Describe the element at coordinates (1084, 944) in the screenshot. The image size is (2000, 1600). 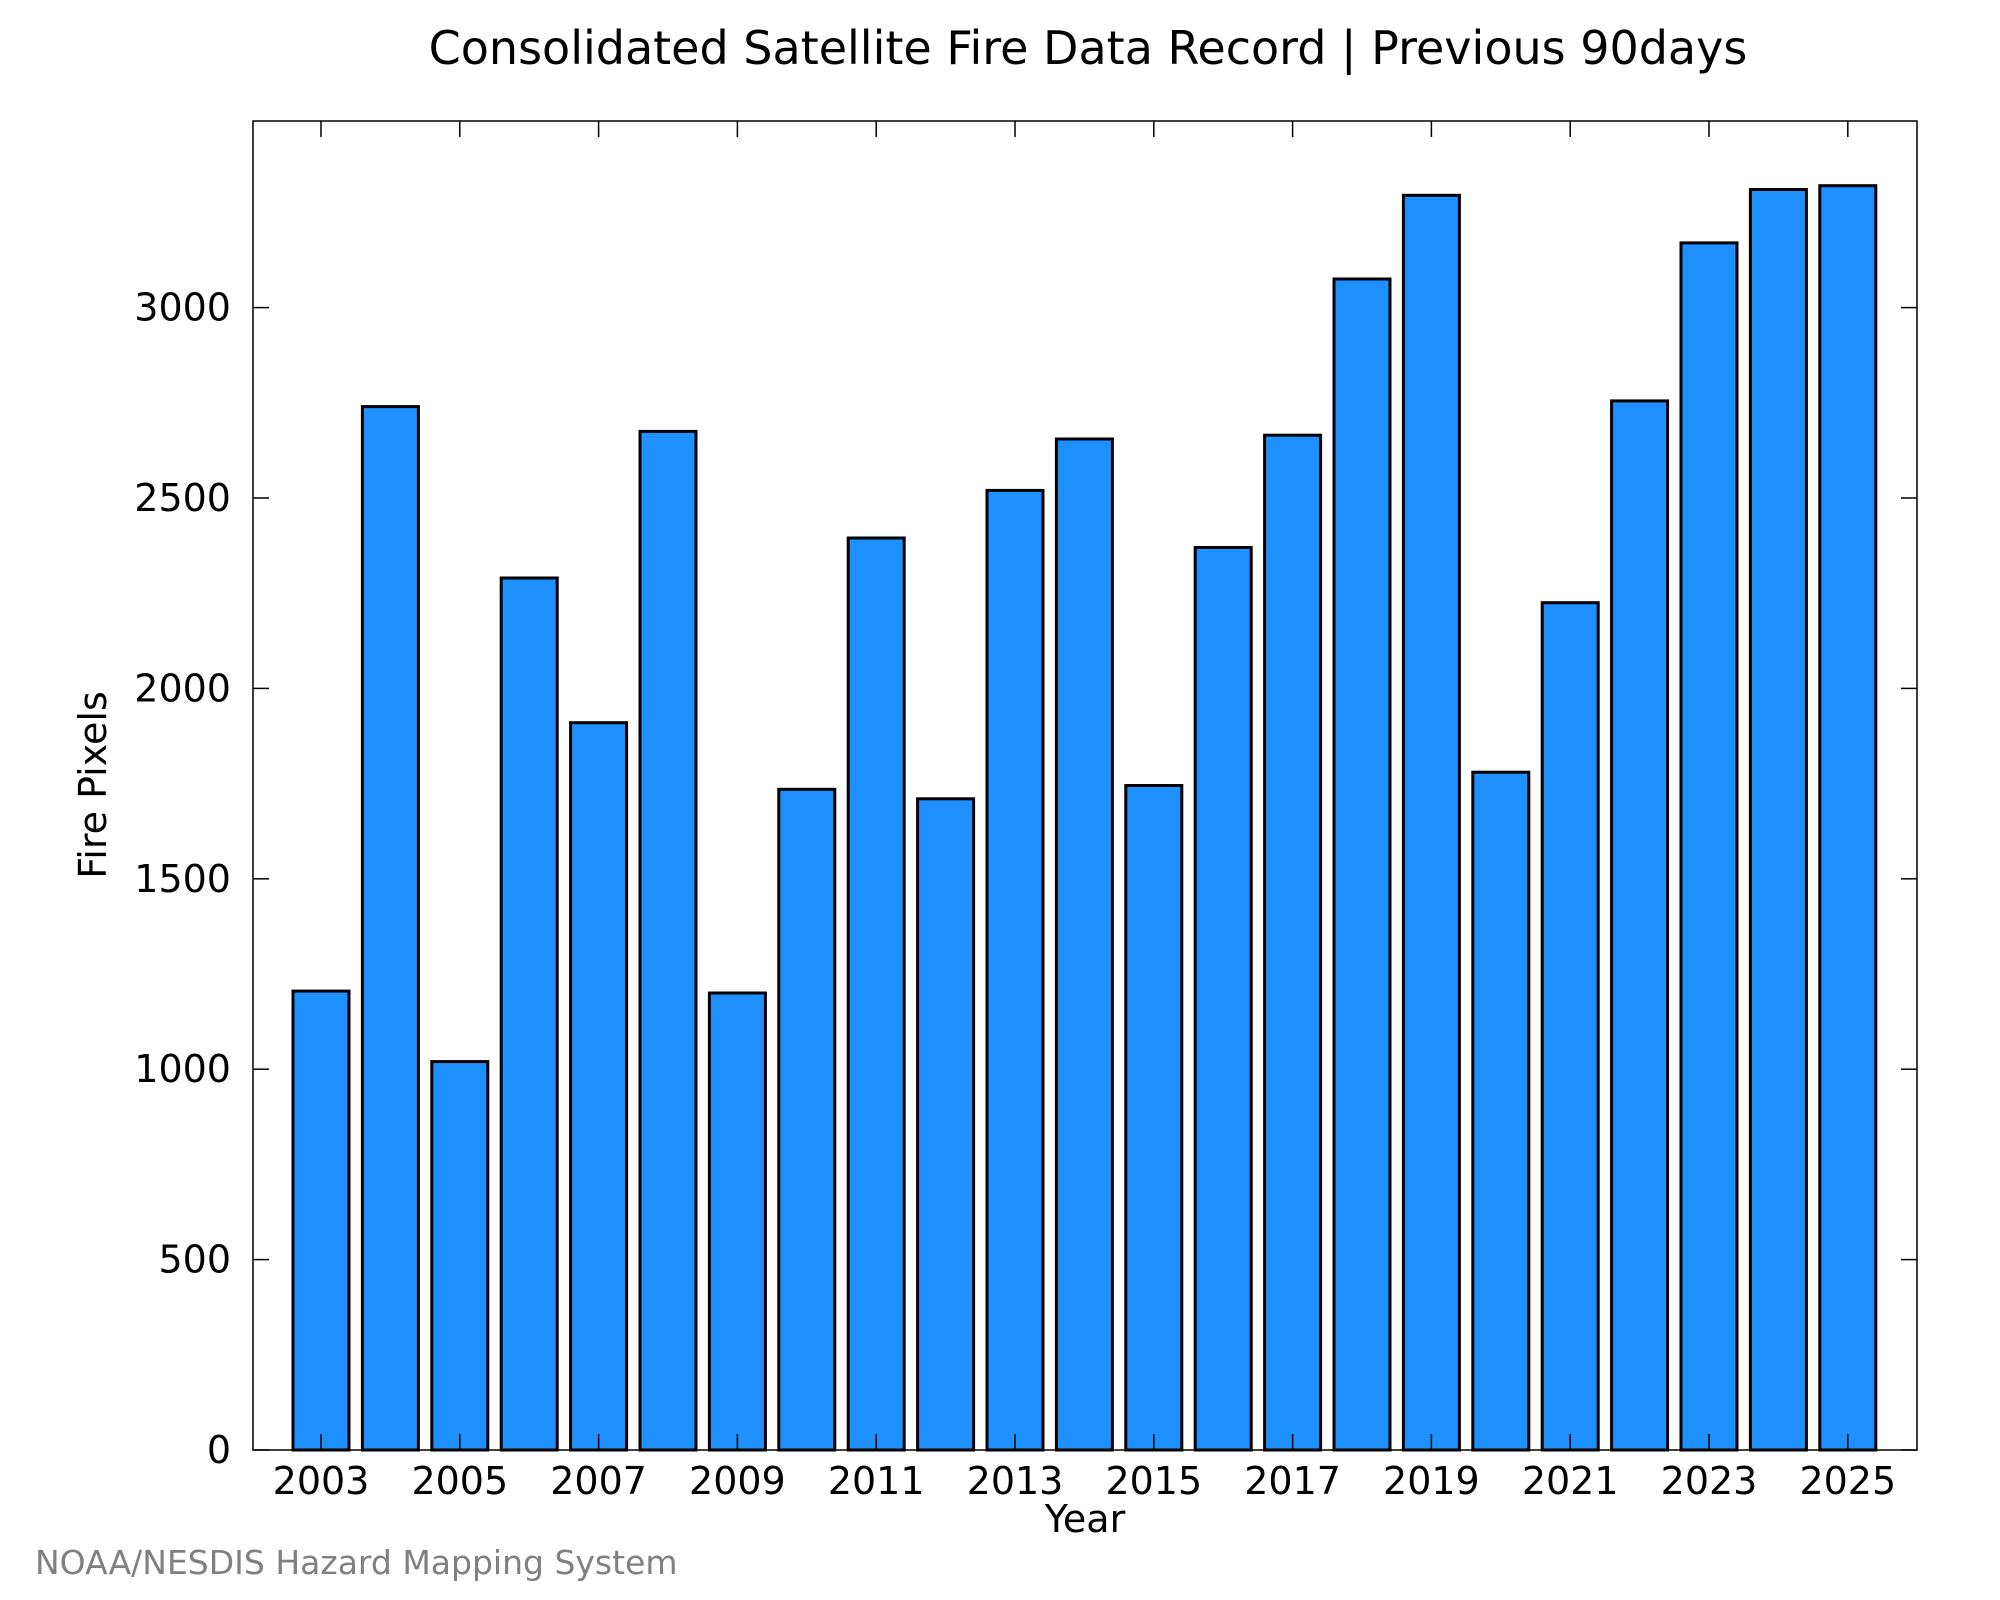
I see `bar-2014` at that location.